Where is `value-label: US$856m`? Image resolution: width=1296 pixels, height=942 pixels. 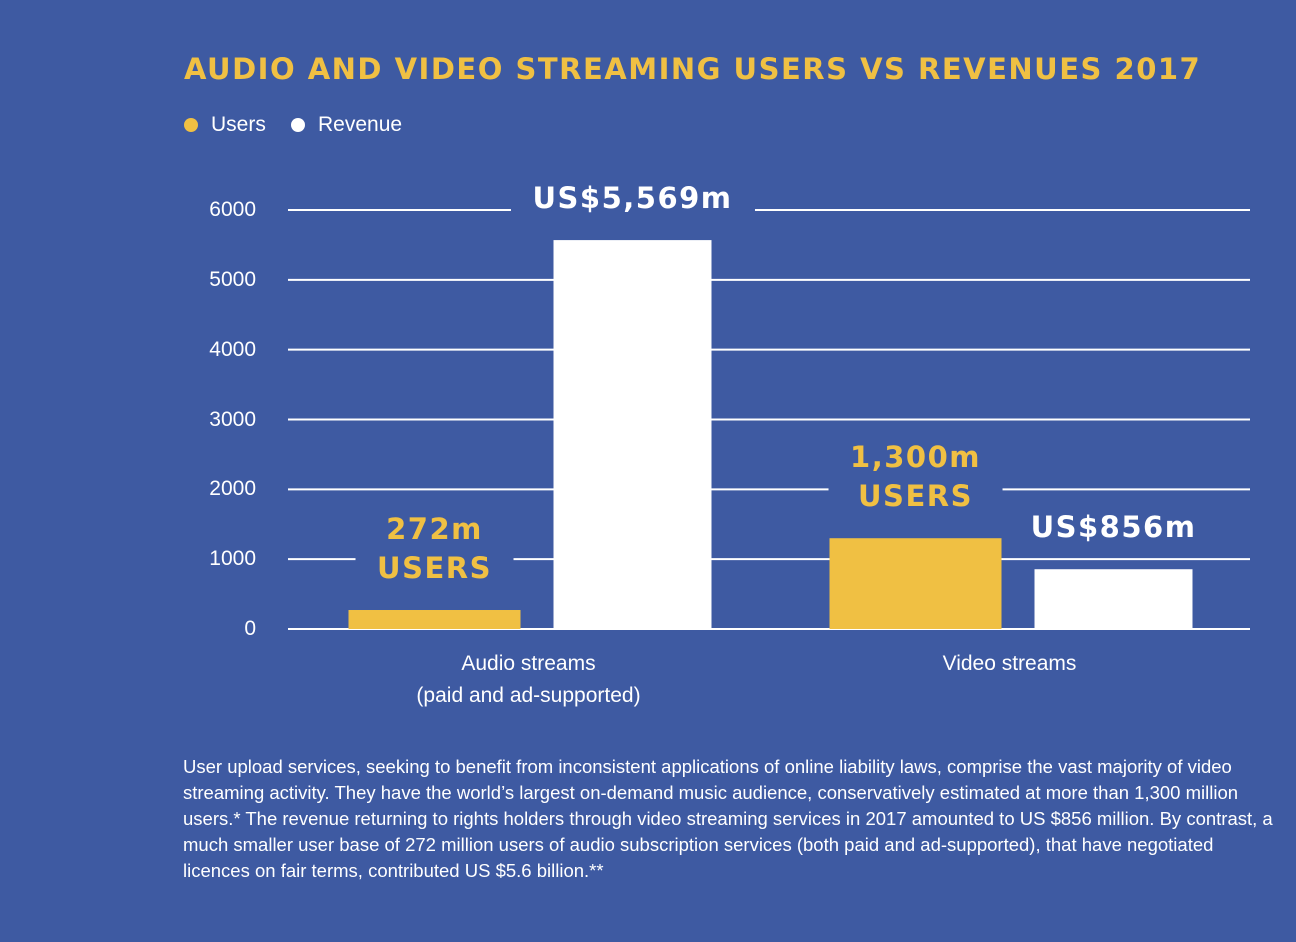 value-label: US$856m is located at coordinates (1113, 528).